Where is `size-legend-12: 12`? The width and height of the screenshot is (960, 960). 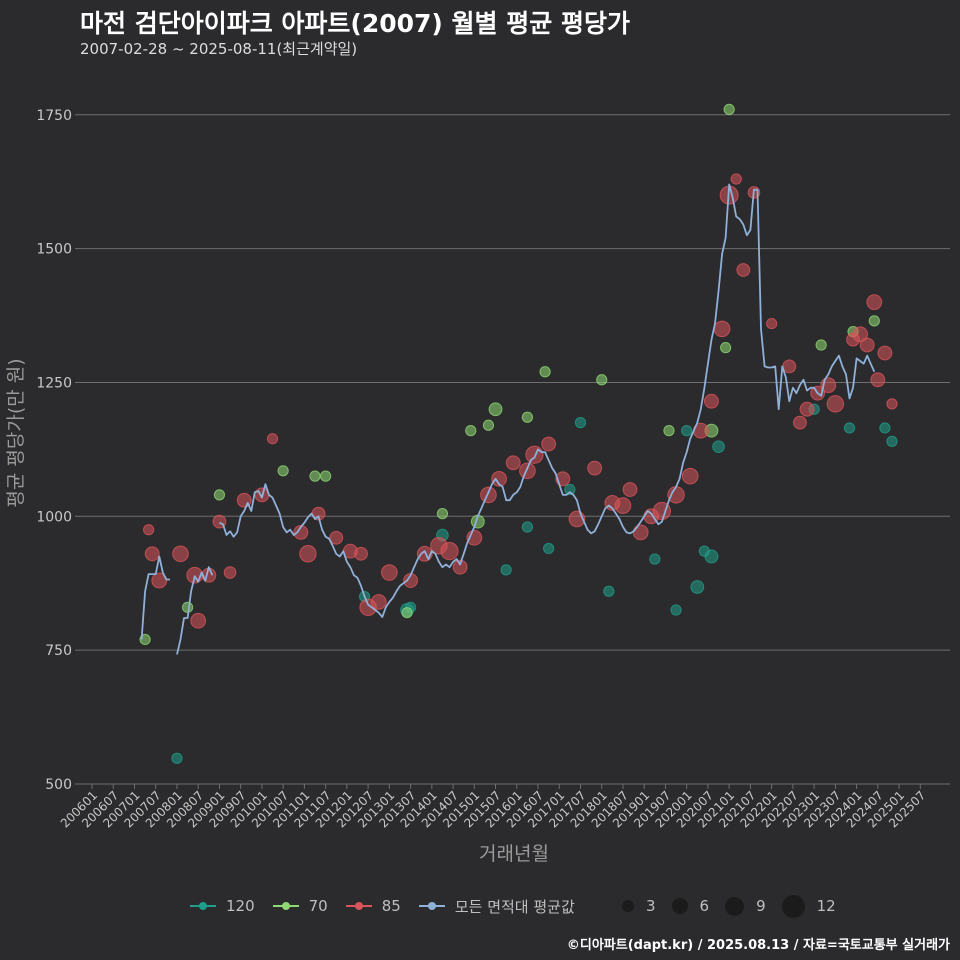
size-legend-12: 12 is located at coordinates (808, 906).